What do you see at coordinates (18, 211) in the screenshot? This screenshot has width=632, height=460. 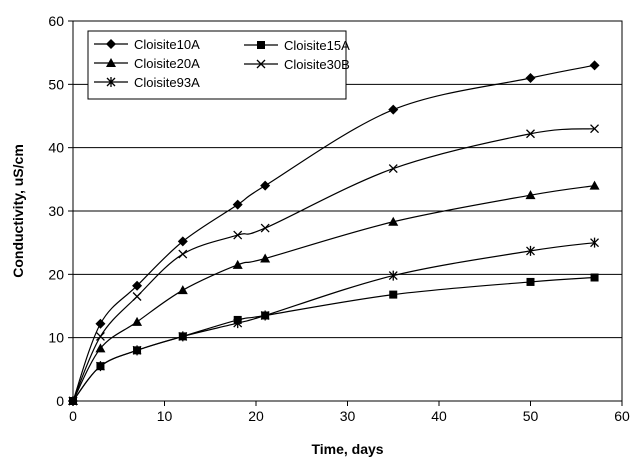 I see `y-axis-title: Conductivity, uS/cm` at bounding box center [18, 211].